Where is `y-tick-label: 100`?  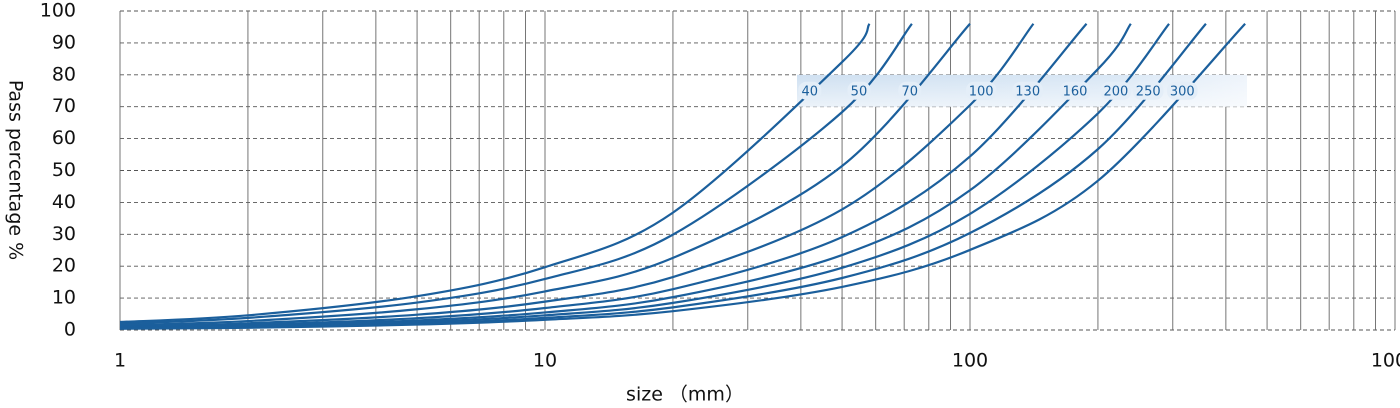
y-tick-label: 100 is located at coordinates (58, 11).